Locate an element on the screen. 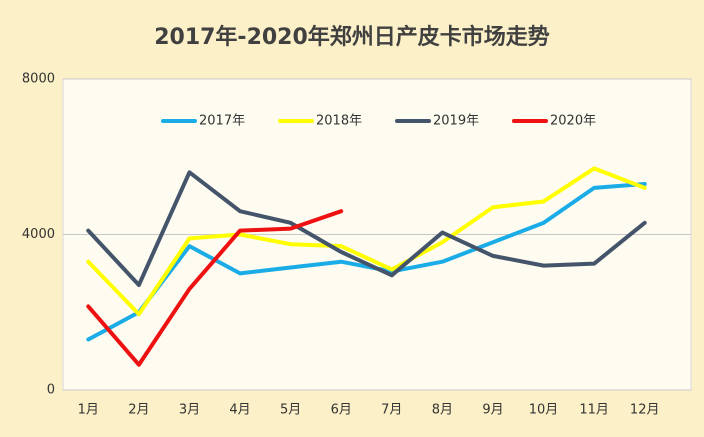 The width and height of the screenshot is (704, 437). x-tick-label: 3月 is located at coordinates (189, 410).